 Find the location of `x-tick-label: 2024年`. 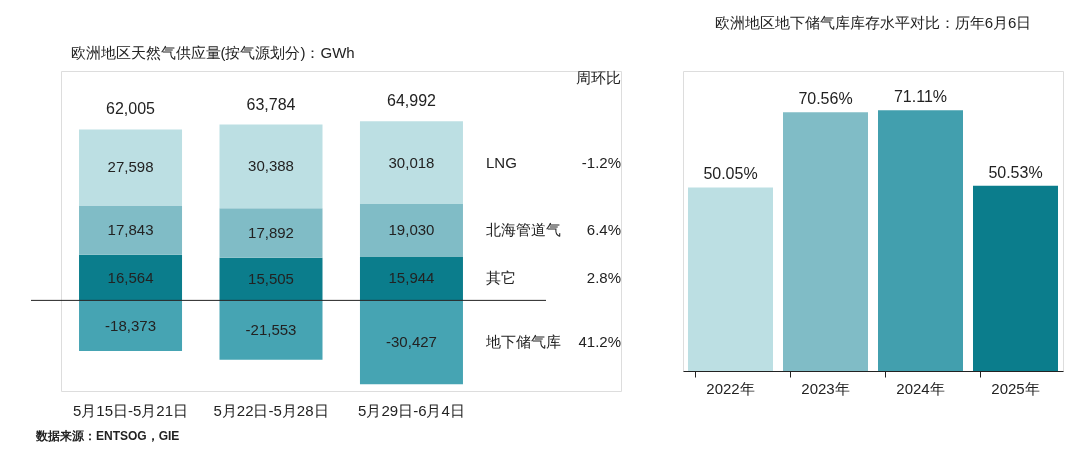

x-tick-label: 2024年 is located at coordinates (920, 388).